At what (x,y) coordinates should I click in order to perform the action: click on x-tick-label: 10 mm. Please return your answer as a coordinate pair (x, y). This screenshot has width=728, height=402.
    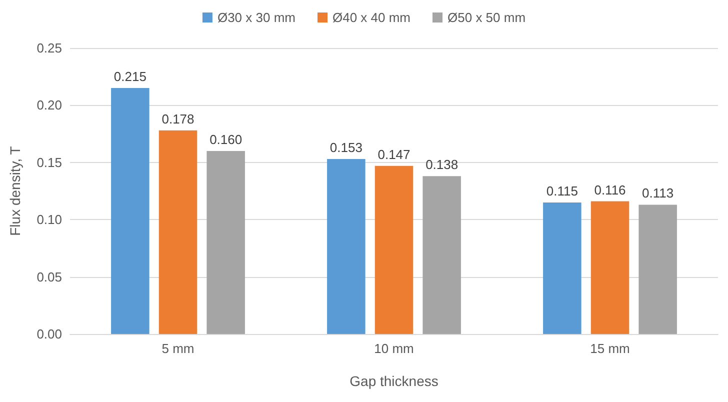
    Looking at the image, I should click on (394, 348).